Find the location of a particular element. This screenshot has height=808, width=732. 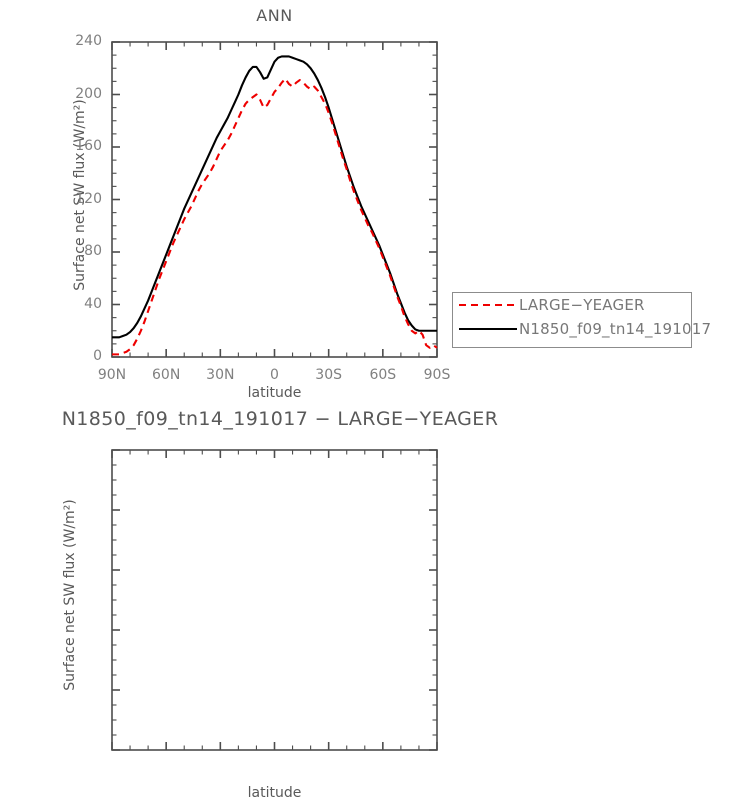

y-tick-label: 80 is located at coordinates (93, 251).